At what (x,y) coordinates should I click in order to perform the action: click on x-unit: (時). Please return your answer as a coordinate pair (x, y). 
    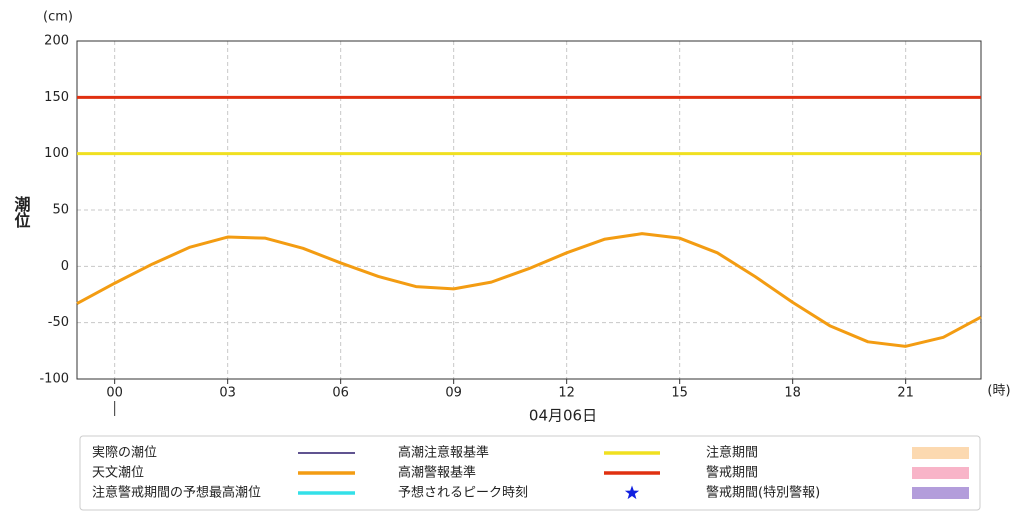
    Looking at the image, I should click on (998, 391).